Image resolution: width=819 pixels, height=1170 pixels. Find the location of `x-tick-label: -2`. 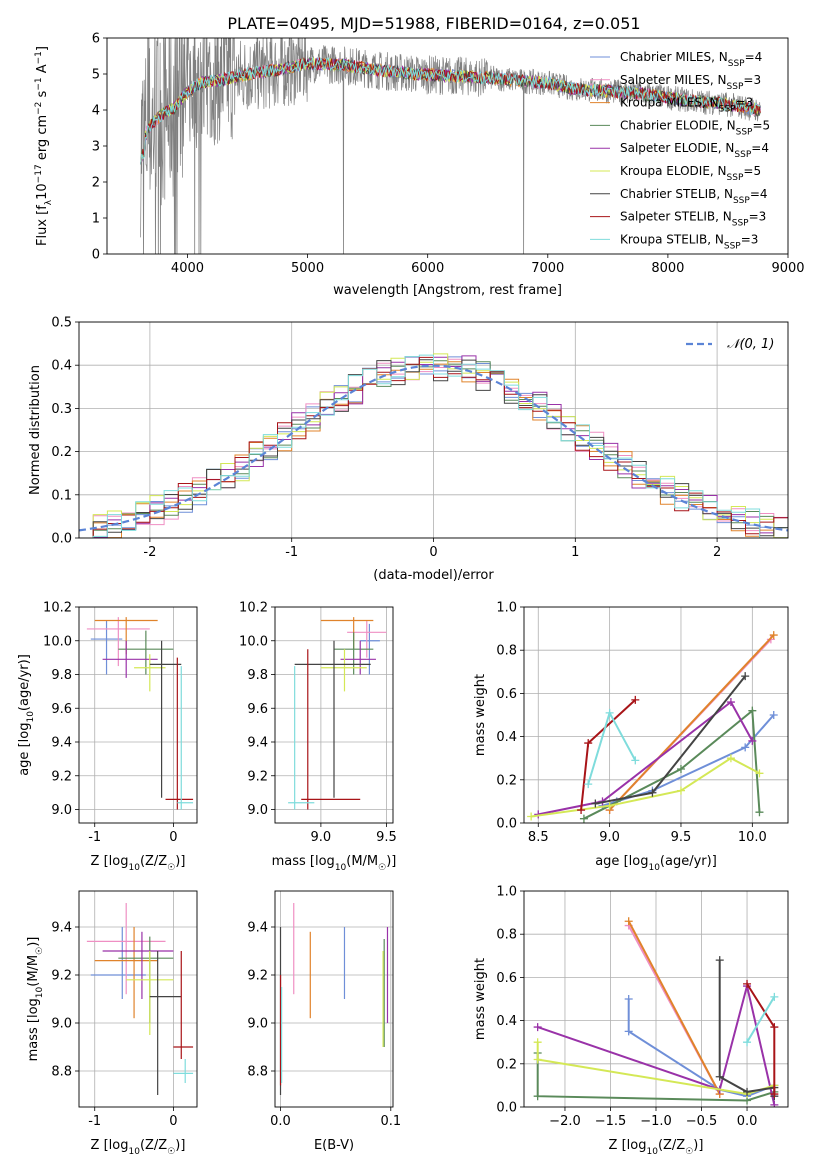

x-tick-label: -2 is located at coordinates (149, 552).